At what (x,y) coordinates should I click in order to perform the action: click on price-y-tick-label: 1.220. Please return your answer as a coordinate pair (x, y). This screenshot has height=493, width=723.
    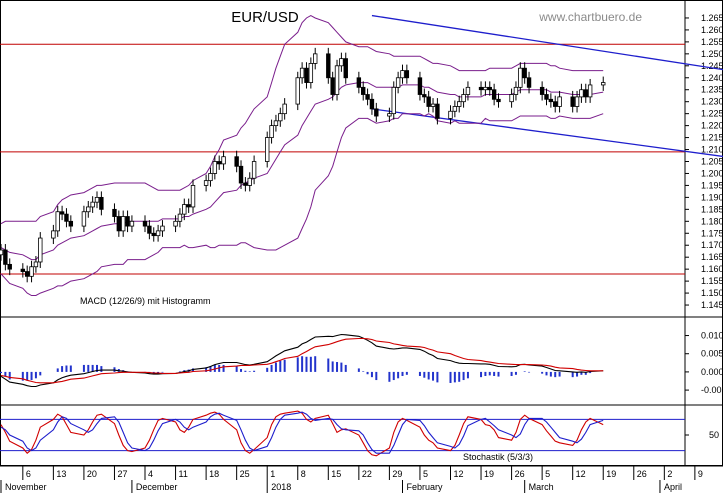
    Looking at the image, I should click on (712, 126).